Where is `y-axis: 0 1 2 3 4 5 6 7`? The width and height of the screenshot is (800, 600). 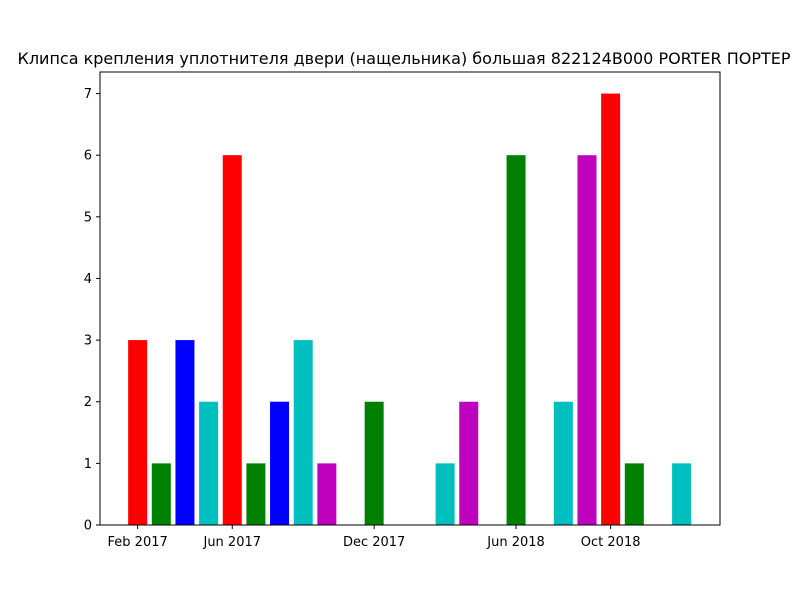
y-axis: 0 1 2 3 4 5 6 7 is located at coordinates (92, 310).